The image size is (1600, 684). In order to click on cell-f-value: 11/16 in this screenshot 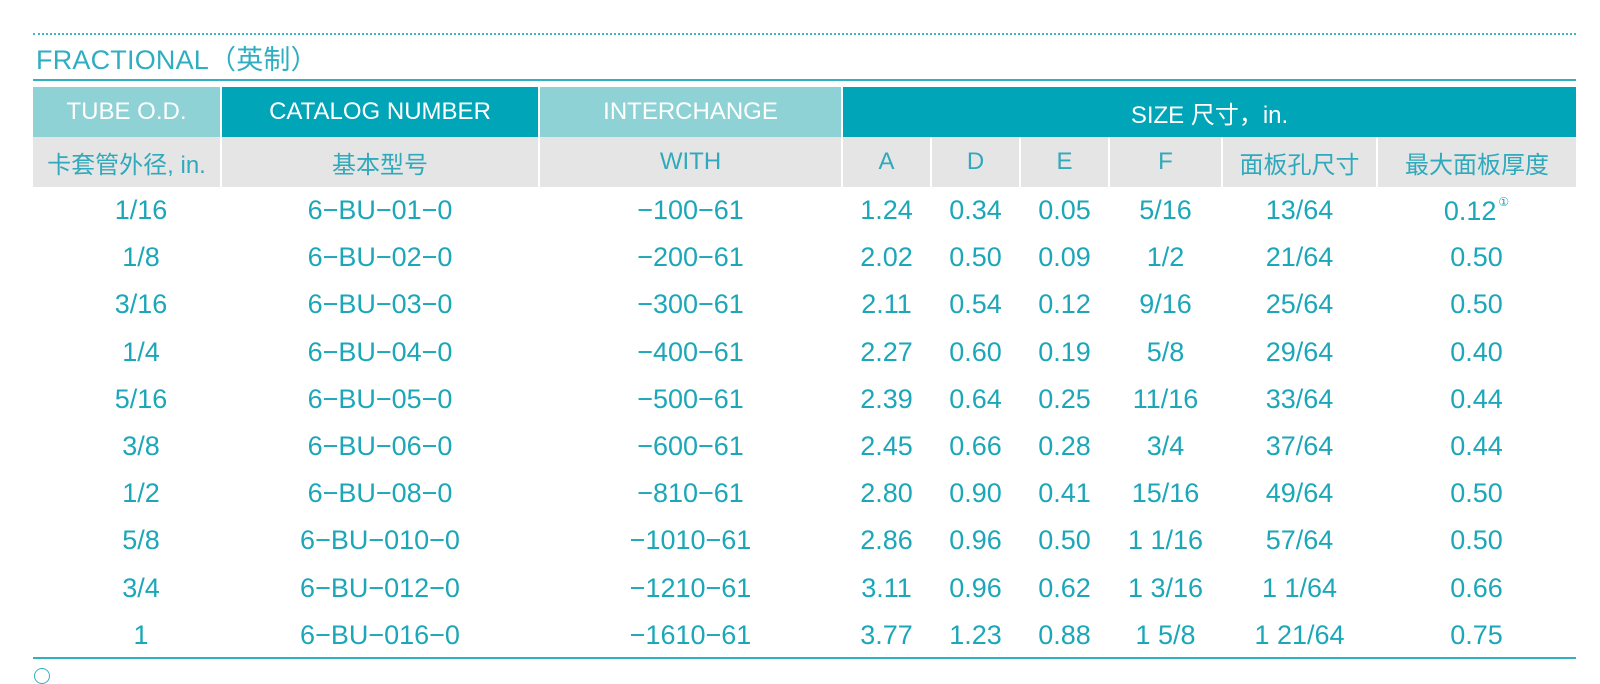, I will do `click(1165, 398)`.